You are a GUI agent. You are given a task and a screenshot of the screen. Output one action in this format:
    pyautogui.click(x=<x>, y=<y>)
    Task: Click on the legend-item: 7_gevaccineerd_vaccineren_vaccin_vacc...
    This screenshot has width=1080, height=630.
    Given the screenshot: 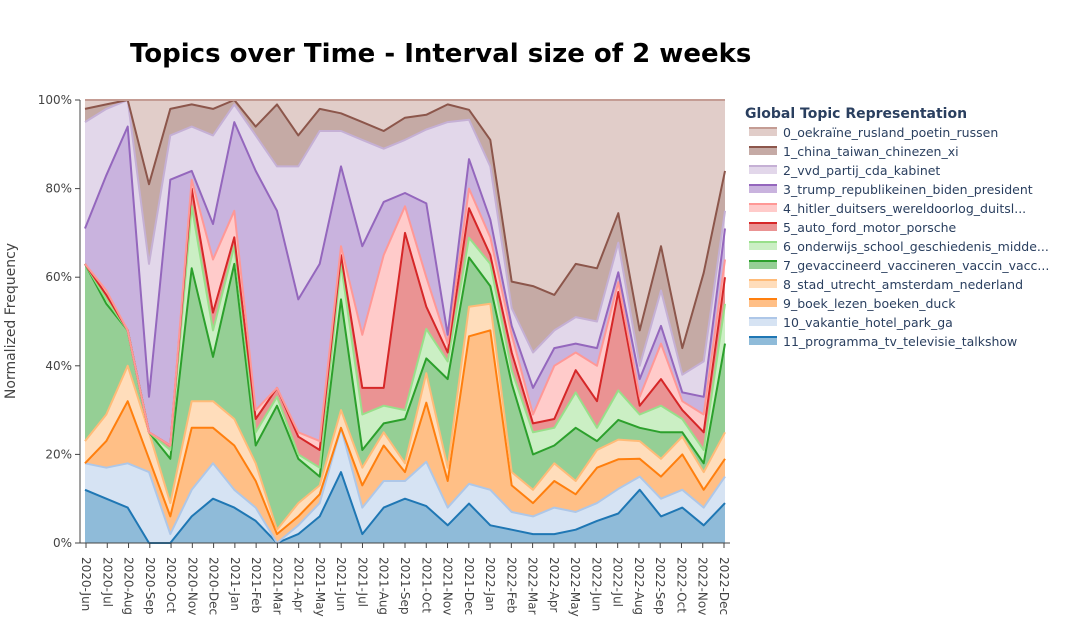 What is the action you would take?
    pyautogui.click(x=899, y=265)
    